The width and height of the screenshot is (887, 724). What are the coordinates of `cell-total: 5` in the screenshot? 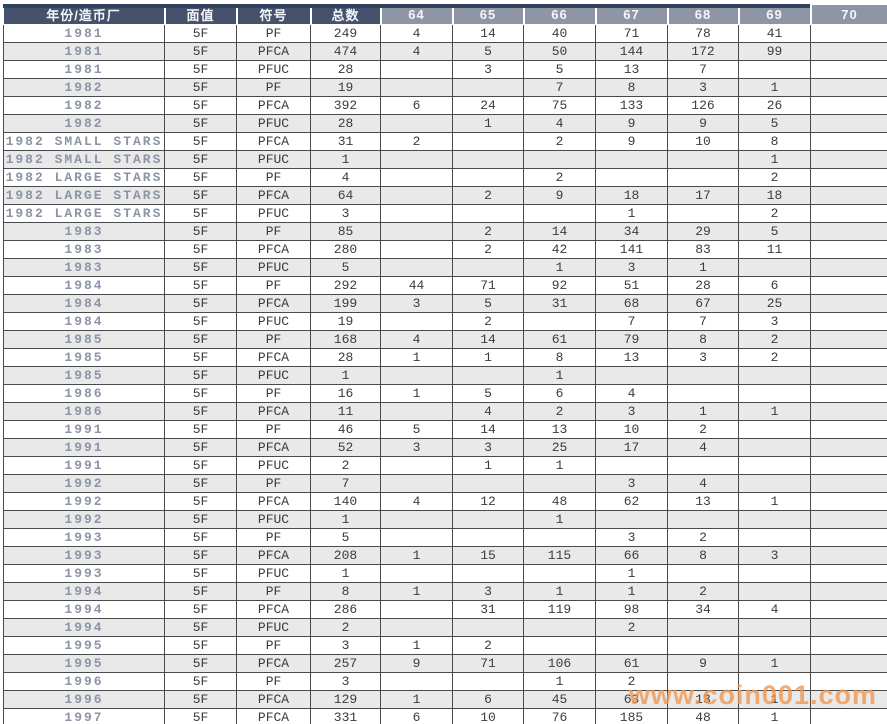 It's located at (345, 537).